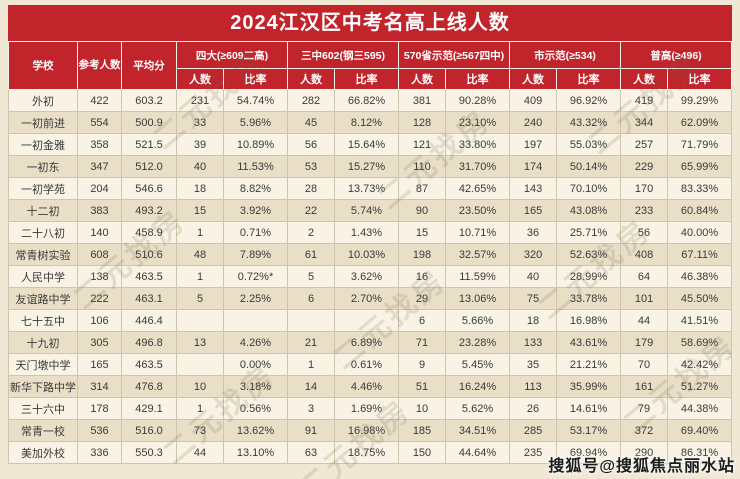 This screenshot has height=479, width=740. Describe the element at coordinates (149, 122) in the screenshot. I see `table-cell: 500.9` at that location.